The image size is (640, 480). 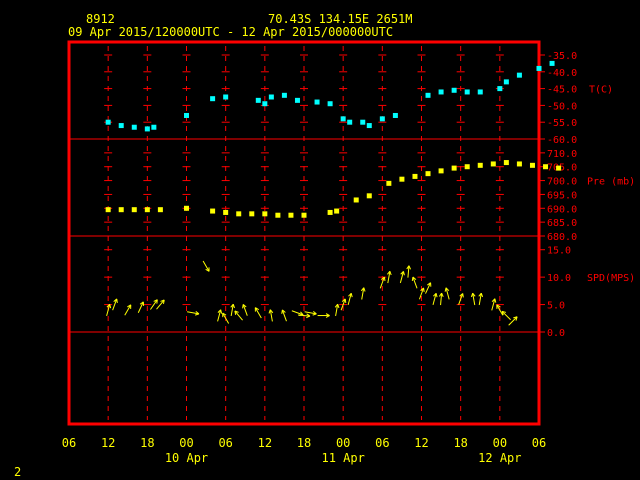 What do you see at coordinates (333, 189) in the screenshot?
I see `pressure-series` at bounding box center [333, 189].